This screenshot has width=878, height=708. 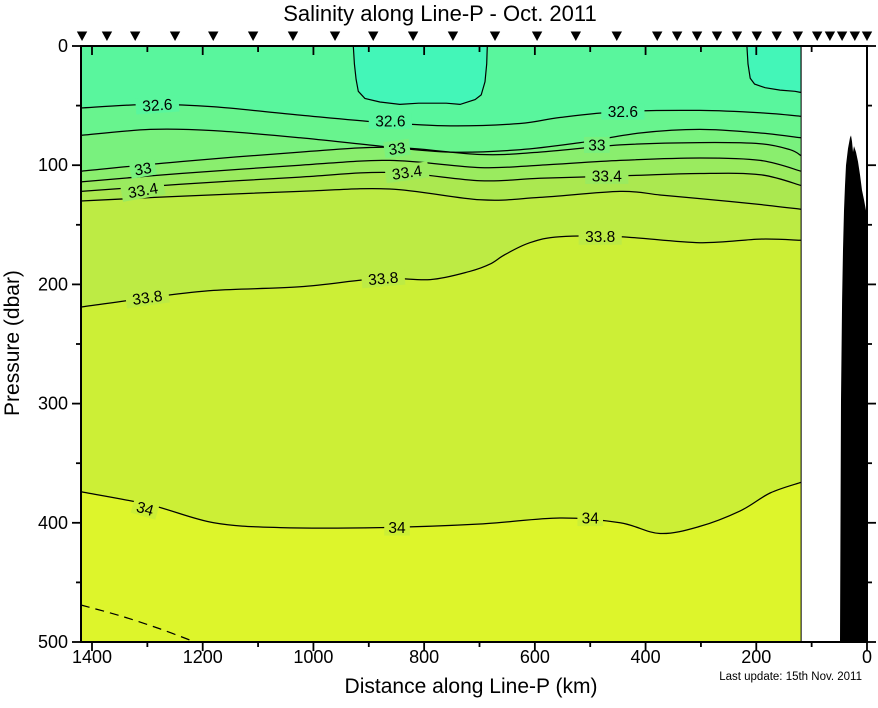 I want to click on y-tick-label-400: 400, so click(x=53, y=523).